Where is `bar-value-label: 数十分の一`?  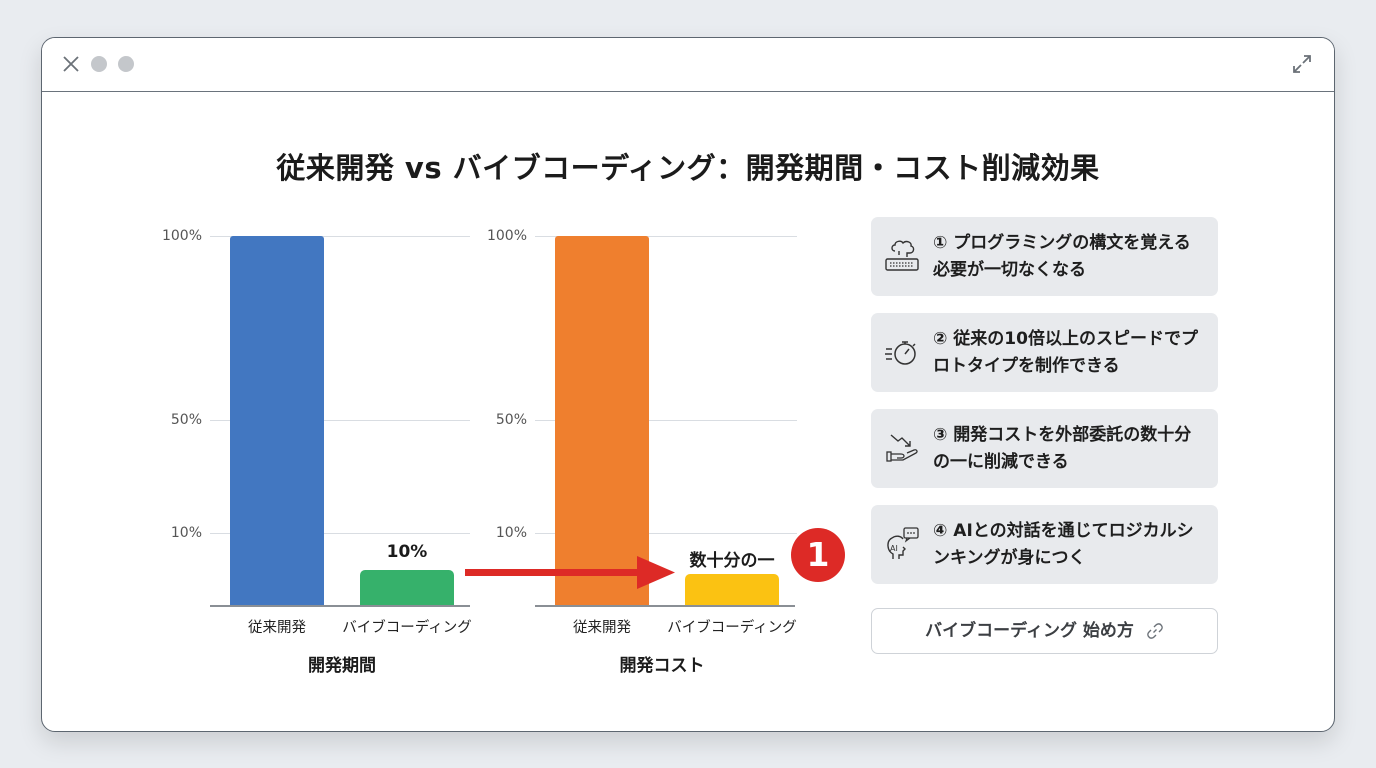 bar-value-label: 数十分の一 is located at coordinates (732, 561).